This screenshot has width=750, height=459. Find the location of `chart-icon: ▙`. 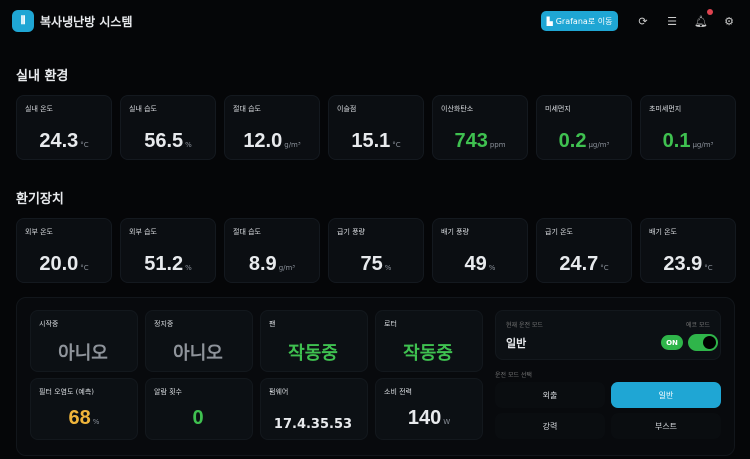

chart-icon: ▙ is located at coordinates (549, 21).